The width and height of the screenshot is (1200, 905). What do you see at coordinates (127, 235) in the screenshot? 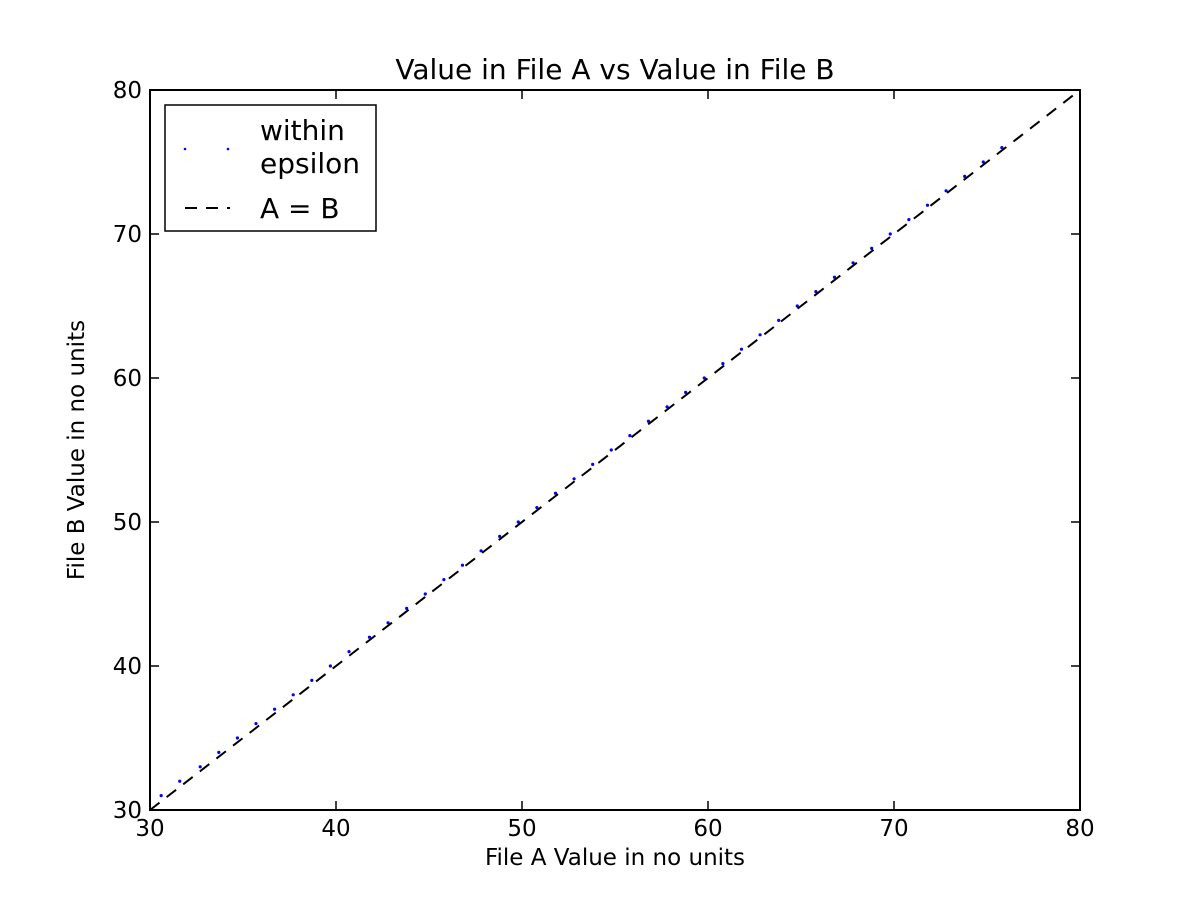
I see `y-tick-label: 70` at bounding box center [127, 235].